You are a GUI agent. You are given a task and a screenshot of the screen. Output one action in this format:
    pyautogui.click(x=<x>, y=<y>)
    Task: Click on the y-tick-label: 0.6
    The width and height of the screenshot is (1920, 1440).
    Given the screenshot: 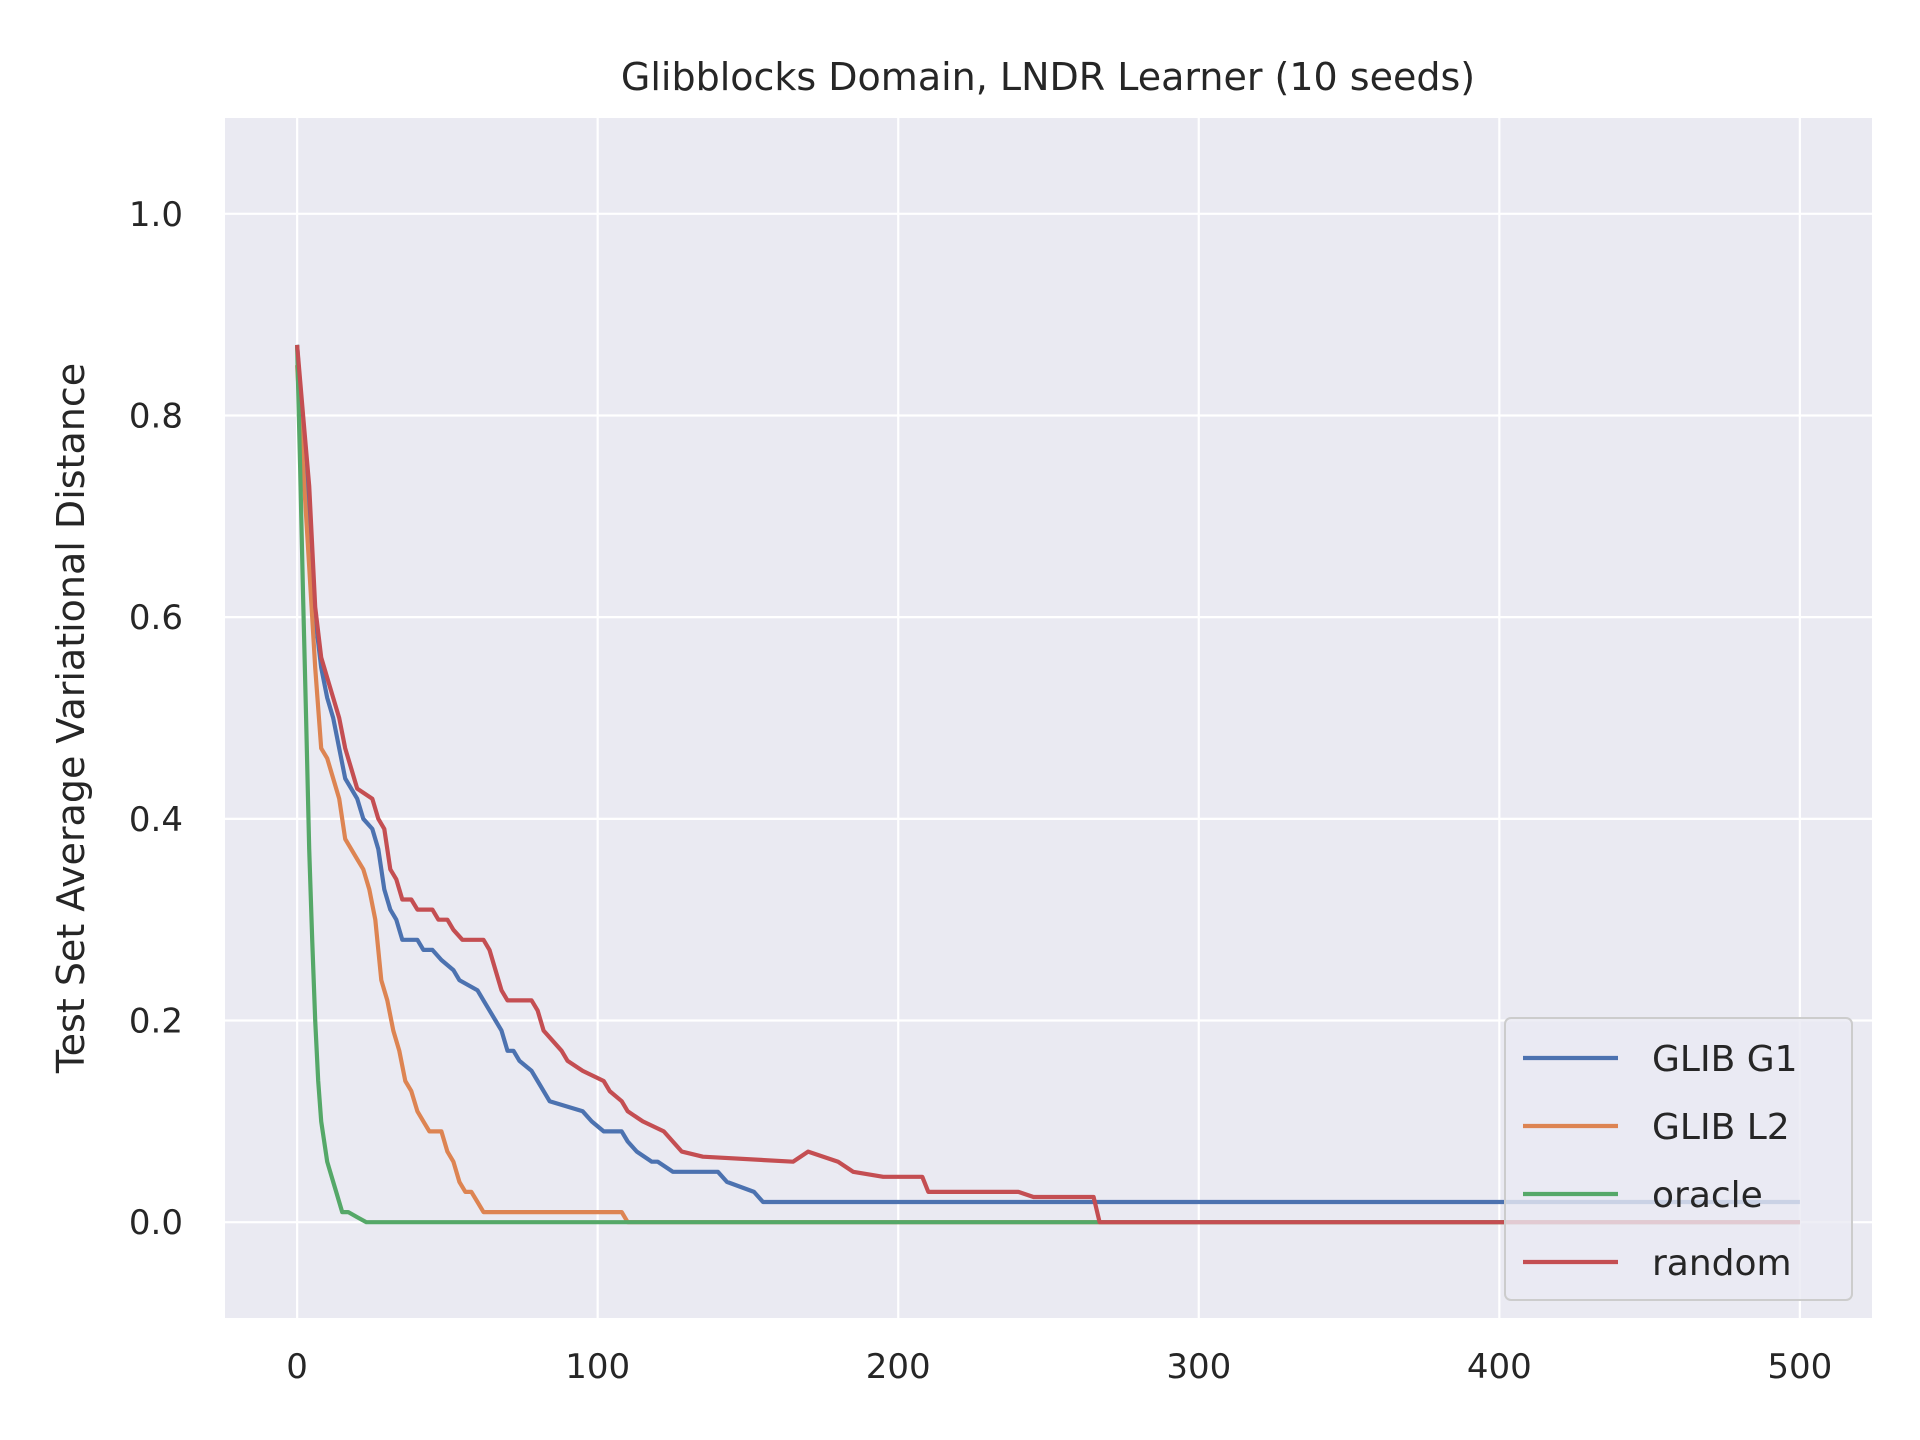 What is the action you would take?
    pyautogui.click(x=156, y=618)
    